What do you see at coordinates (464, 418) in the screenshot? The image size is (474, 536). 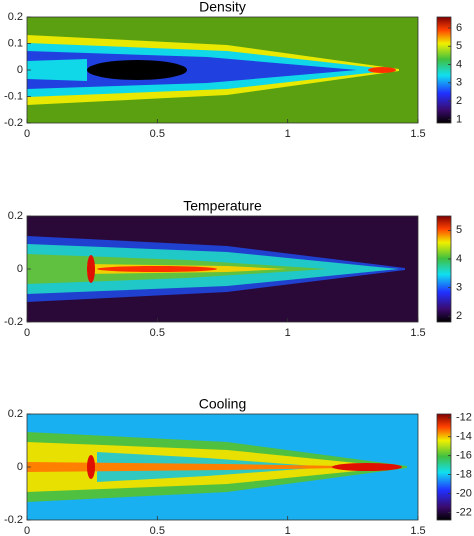 I see `colorbar-tick-label: -12` at bounding box center [464, 418].